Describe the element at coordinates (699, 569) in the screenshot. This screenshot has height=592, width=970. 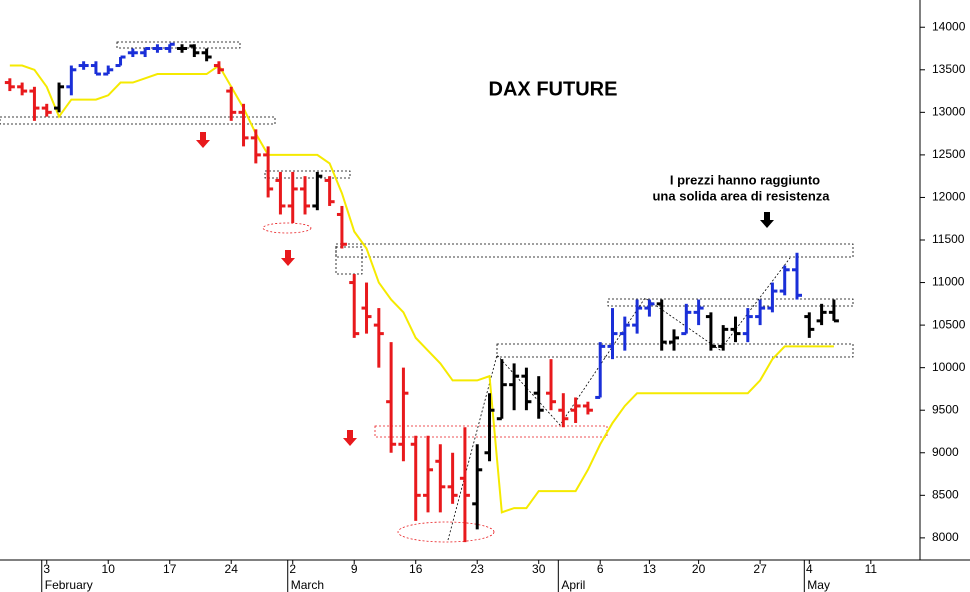
I see `x-tick-label: 20` at that location.